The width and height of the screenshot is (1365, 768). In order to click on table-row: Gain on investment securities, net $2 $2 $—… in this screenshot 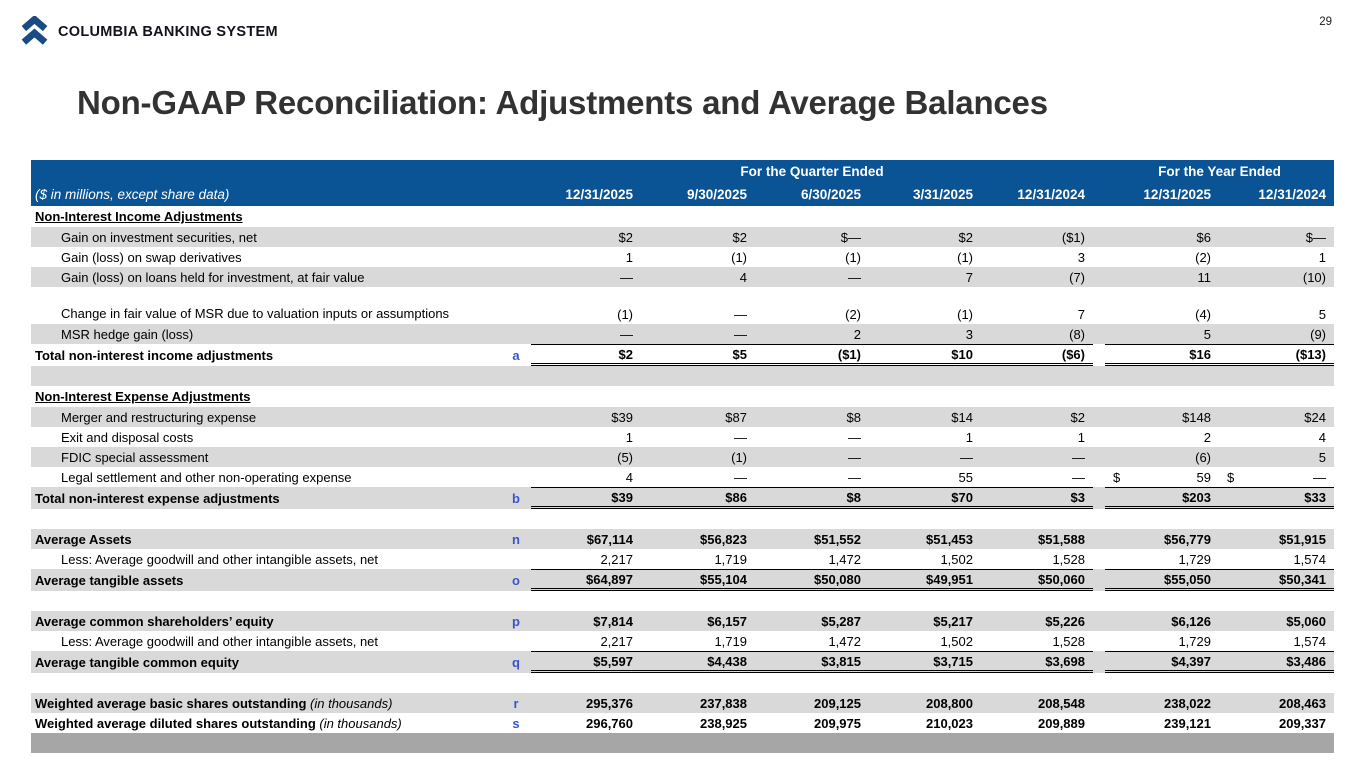, I will do `click(682, 237)`.